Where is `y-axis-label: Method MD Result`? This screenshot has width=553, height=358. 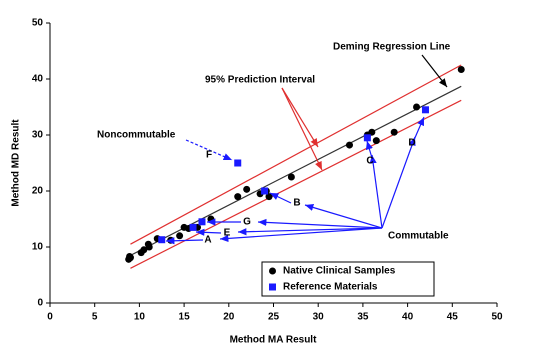
y-axis-label: Method MD Result is located at coordinates (16, 163).